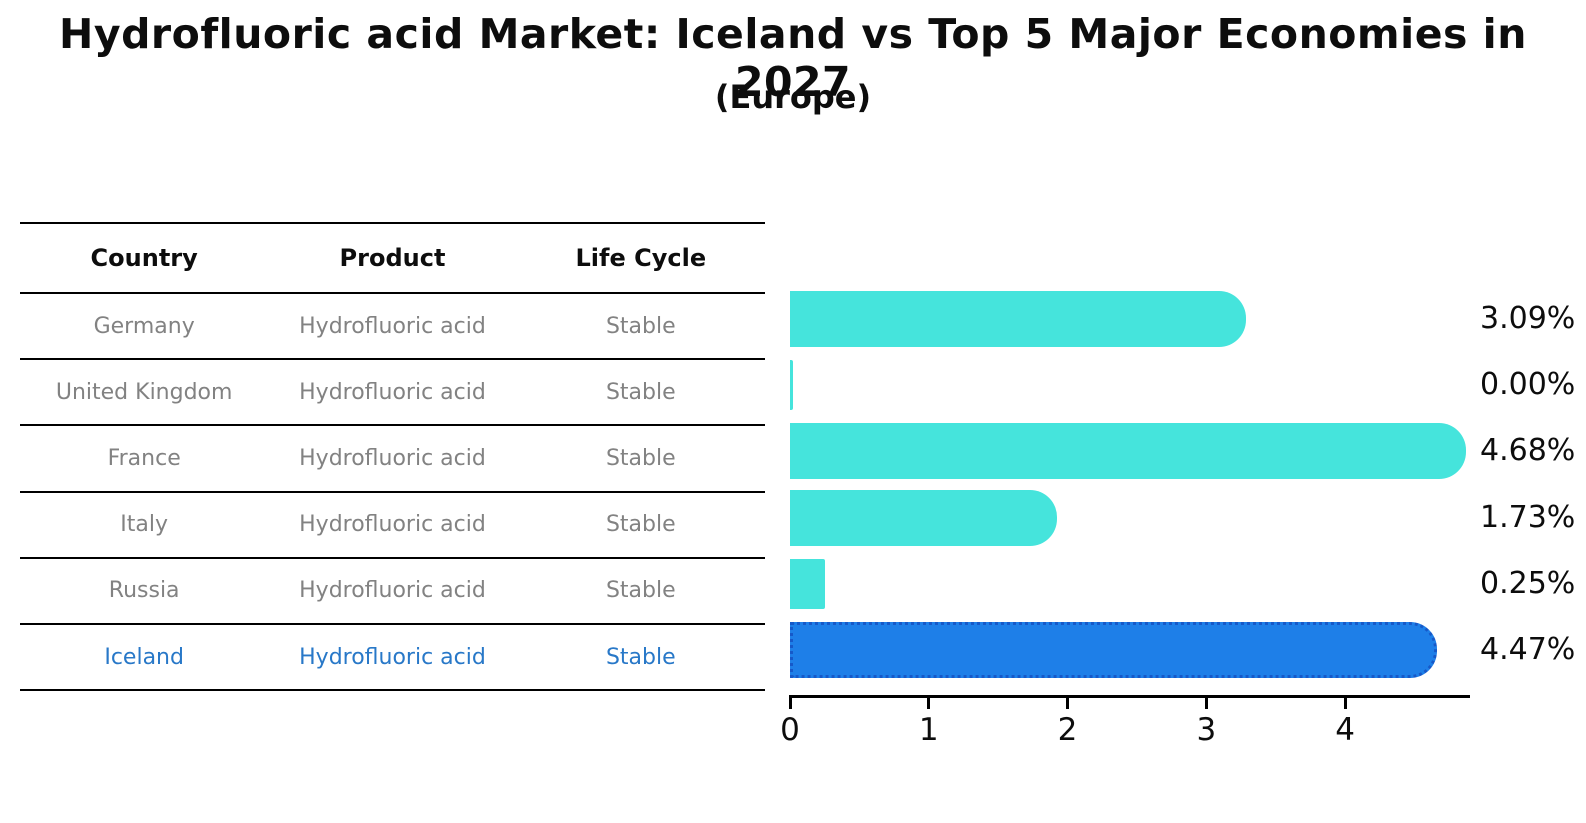 The image size is (1586, 823). Describe the element at coordinates (641, 258) in the screenshot. I see `column-header-life-cycle: Life Cycle` at that location.